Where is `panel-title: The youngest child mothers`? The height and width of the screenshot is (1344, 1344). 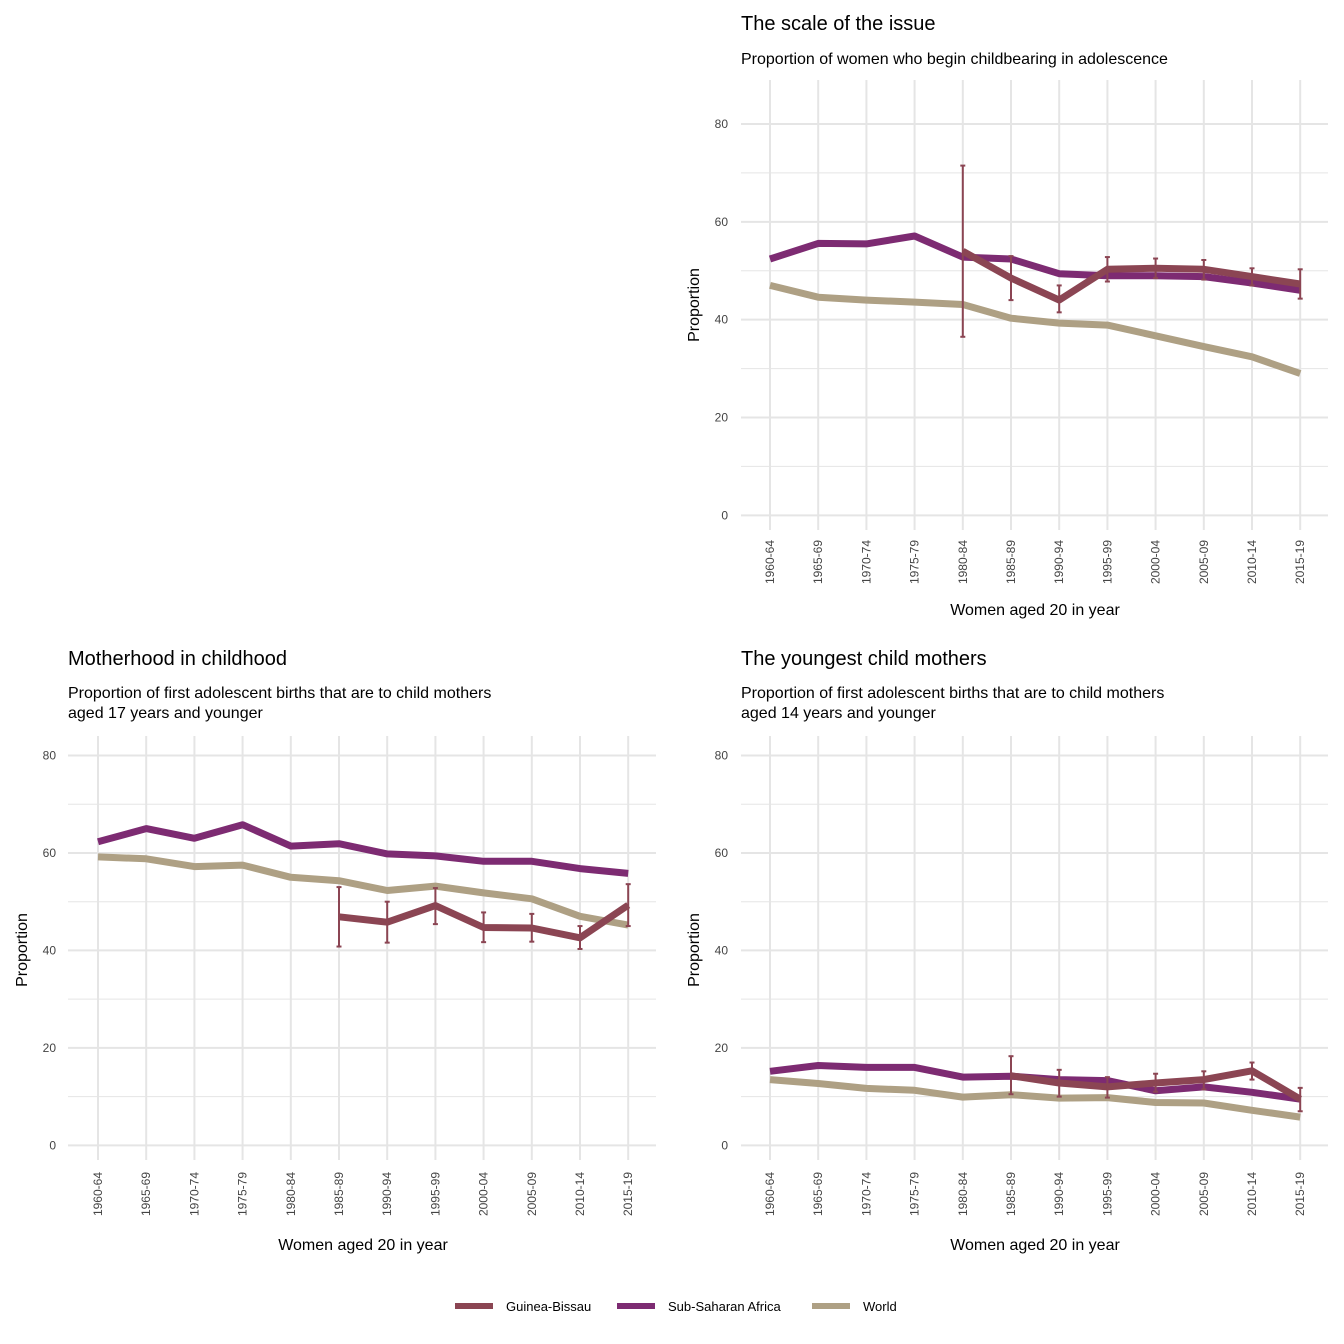 panel-title: The youngest child mothers is located at coordinates (864, 659).